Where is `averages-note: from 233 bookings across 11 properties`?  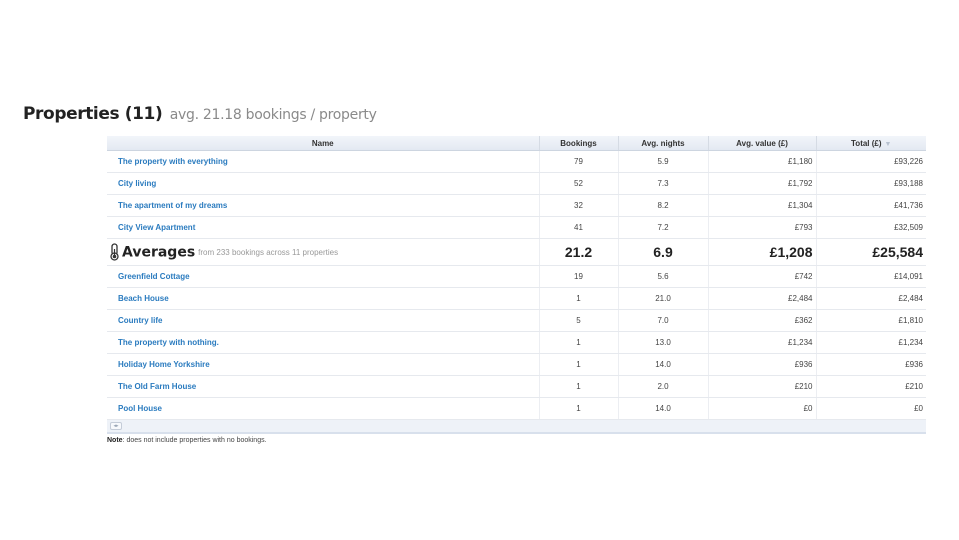
averages-note: from 233 bookings across 11 properties is located at coordinates (268, 252).